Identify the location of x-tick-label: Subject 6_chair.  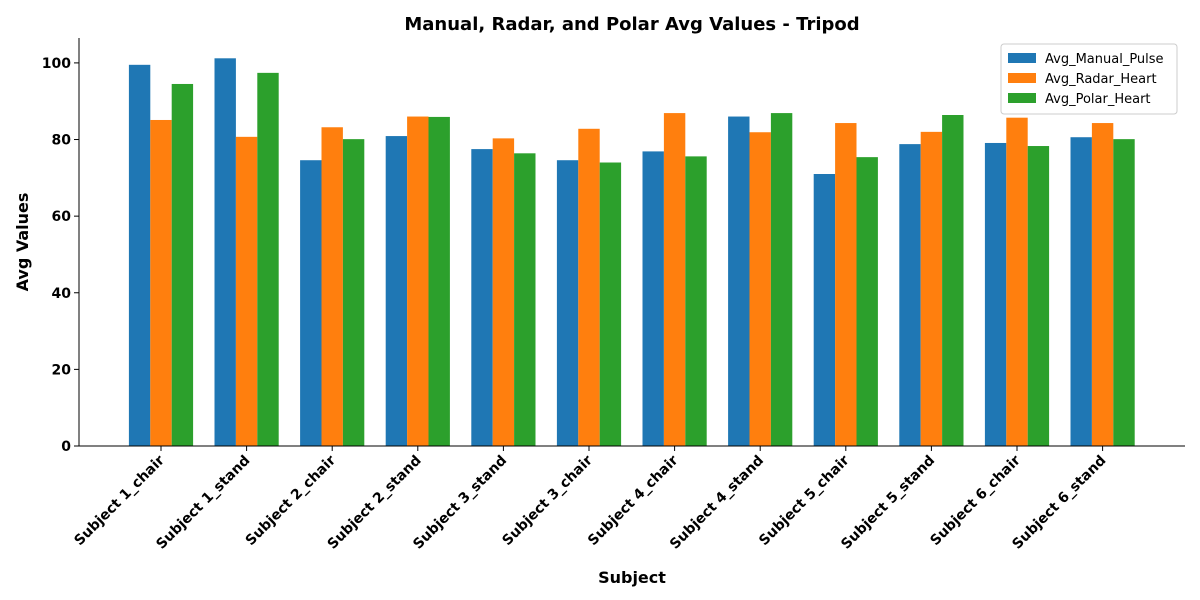
(975, 500).